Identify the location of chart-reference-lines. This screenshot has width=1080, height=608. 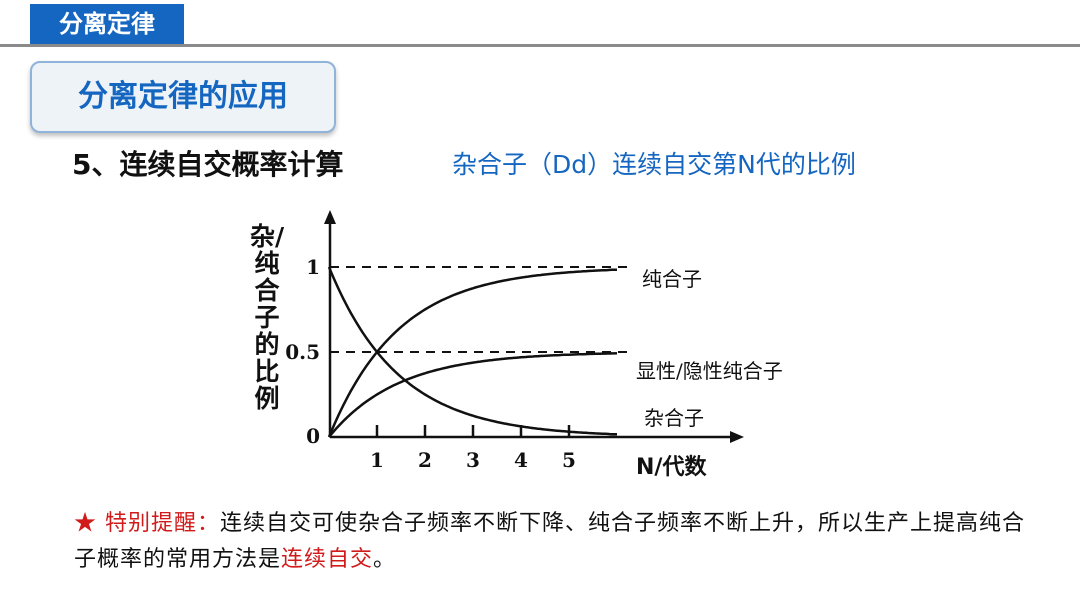
(478, 309).